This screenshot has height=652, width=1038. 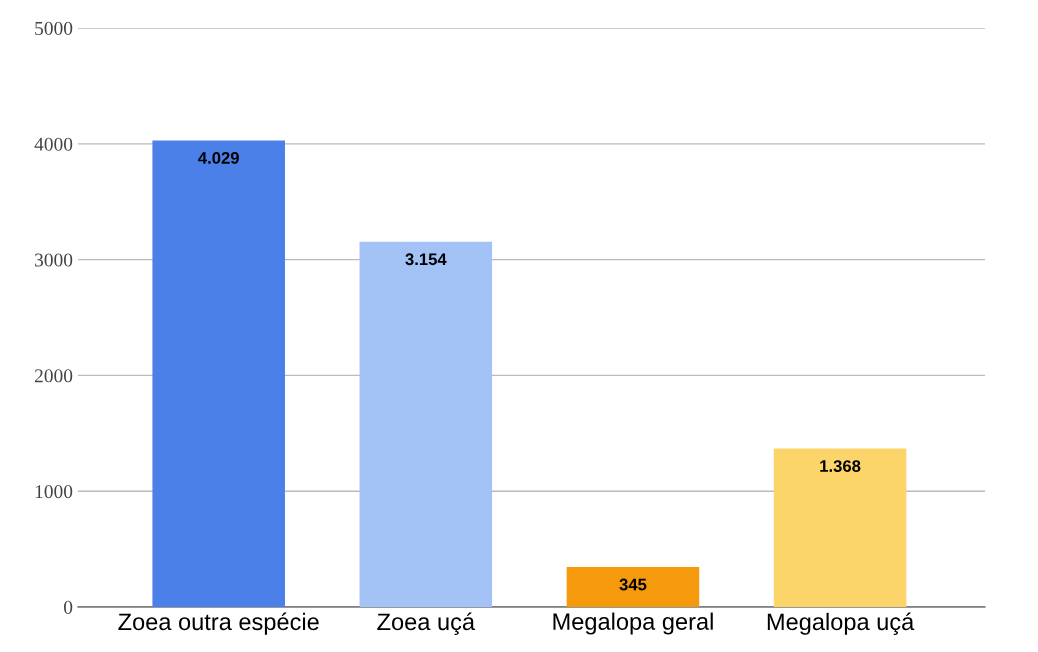 I want to click on x-tick-label: Megalopa geral, so click(x=633, y=623).